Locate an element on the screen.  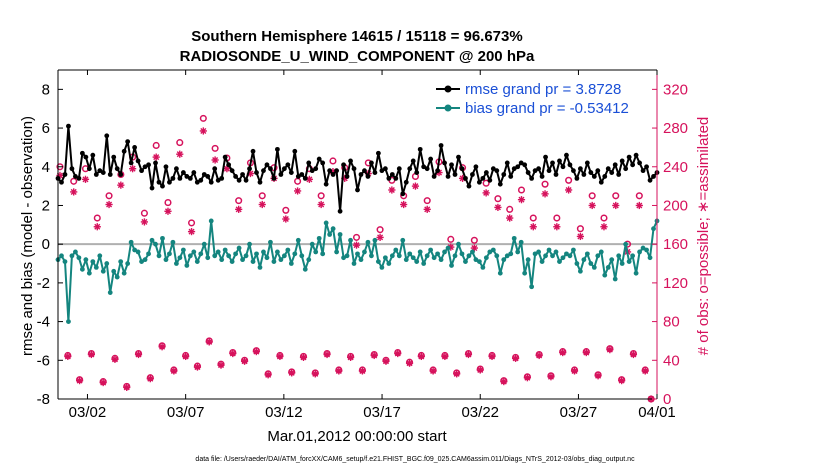
y-tick-label-left: -4 is located at coordinates (43, 322).